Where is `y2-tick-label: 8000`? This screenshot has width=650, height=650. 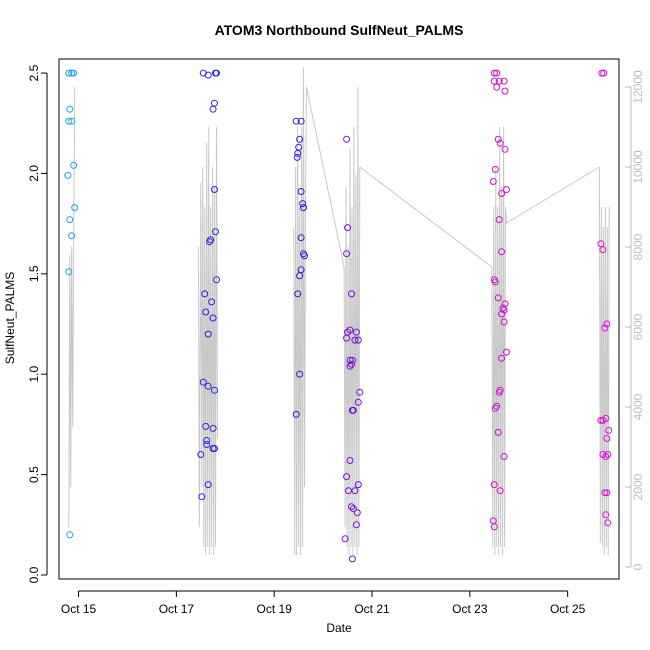 y2-tick-label: 8000 is located at coordinates (638, 246).